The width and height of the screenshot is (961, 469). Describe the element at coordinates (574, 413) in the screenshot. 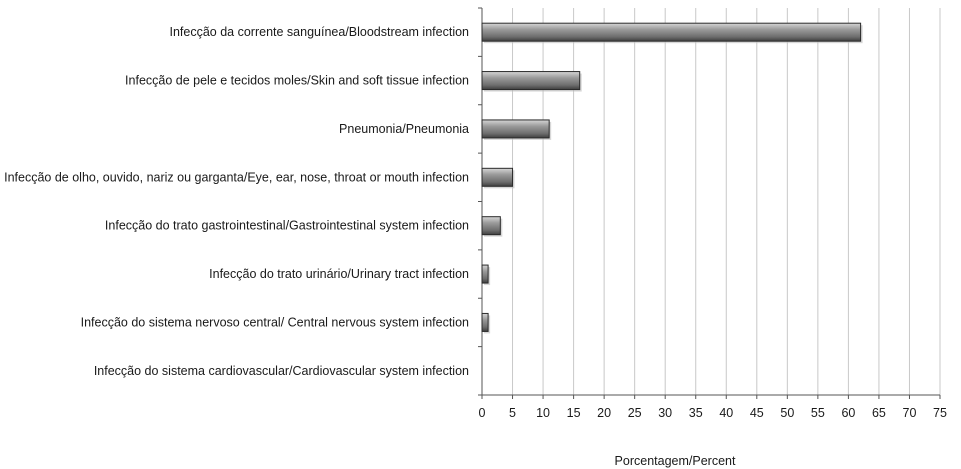

I see `x-tick-label: 15` at that location.